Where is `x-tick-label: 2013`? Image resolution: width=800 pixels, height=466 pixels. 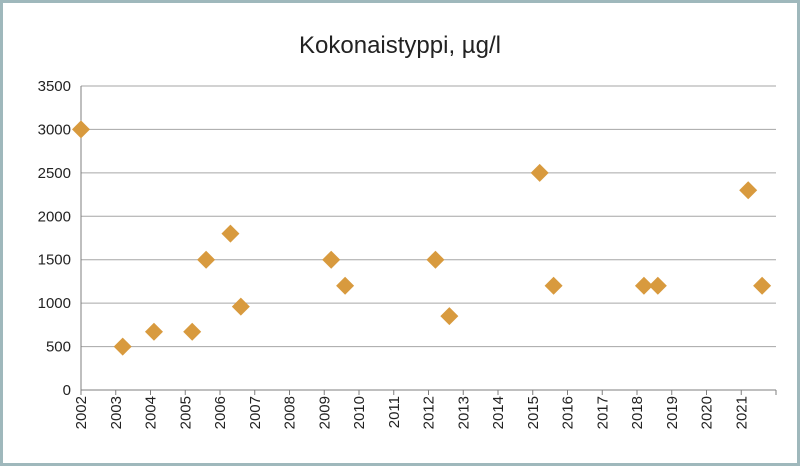
x-tick-label: 2013 is located at coordinates (463, 412).